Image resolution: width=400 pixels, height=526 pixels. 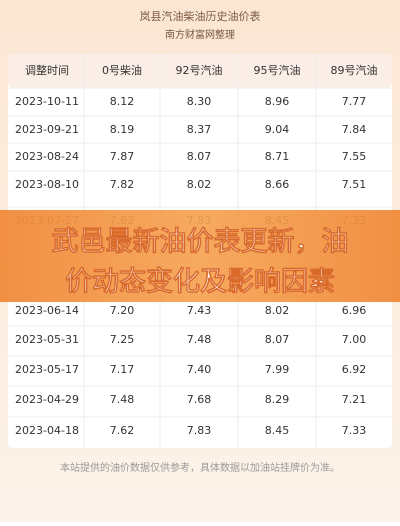 What do you see at coordinates (354, 101) in the screenshot?
I see `cell: 7.77` at bounding box center [354, 101].